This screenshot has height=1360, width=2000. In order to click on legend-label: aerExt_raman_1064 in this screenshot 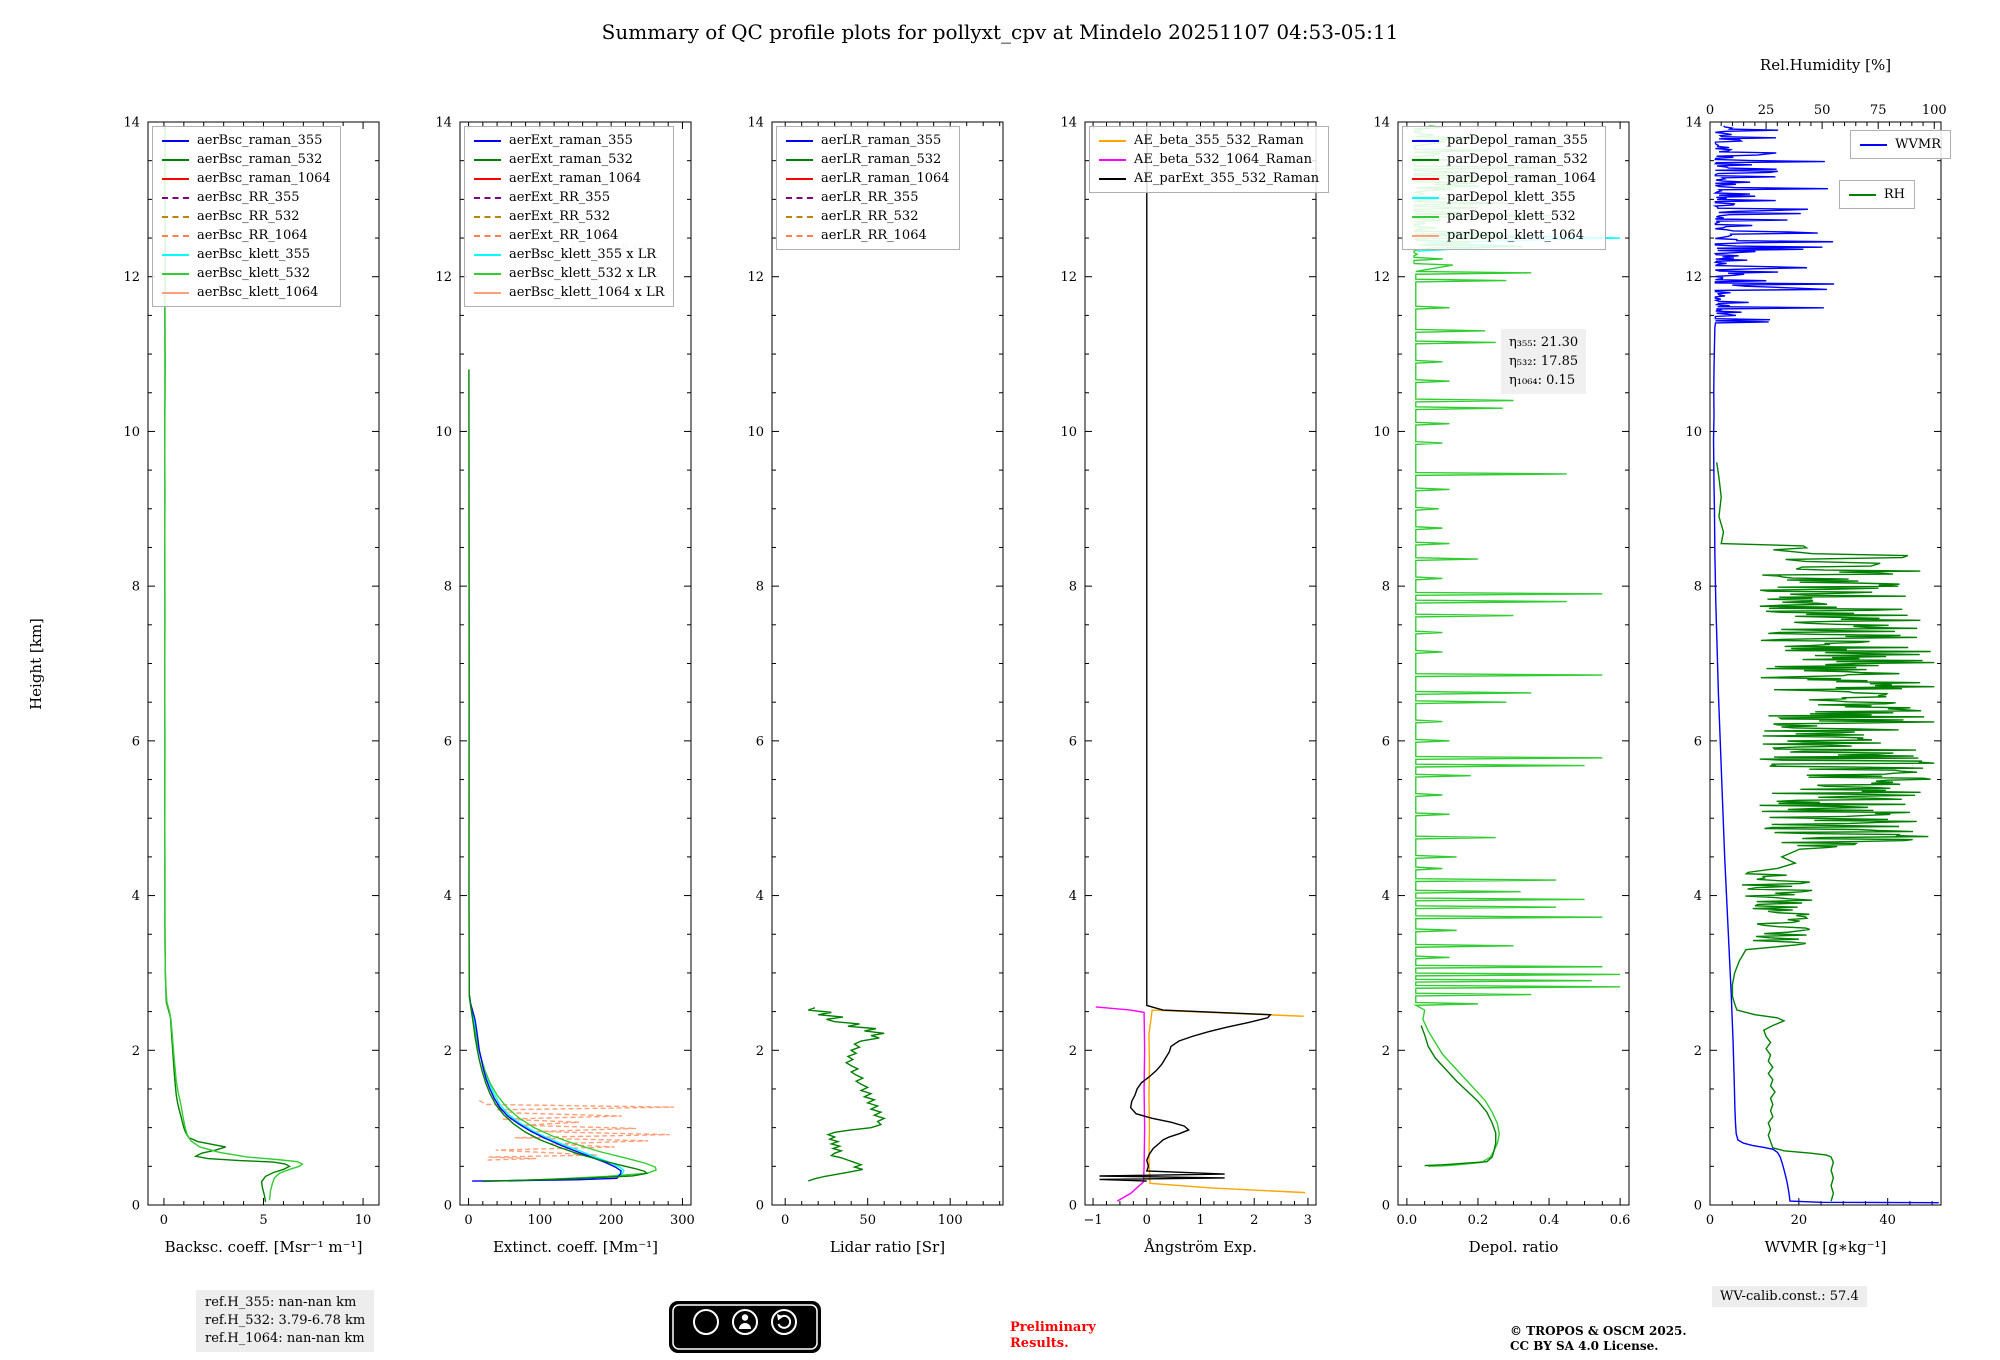, I will do `click(575, 178)`.